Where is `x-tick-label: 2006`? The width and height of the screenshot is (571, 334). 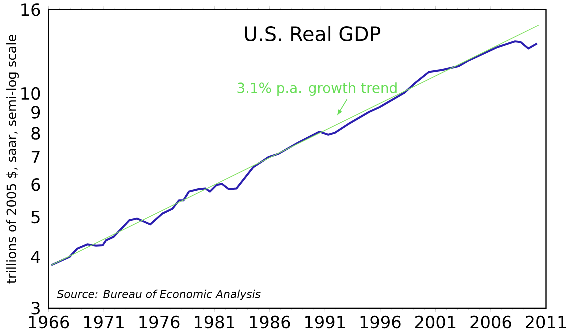 x-tick-label: 2006 is located at coordinates (491, 322).